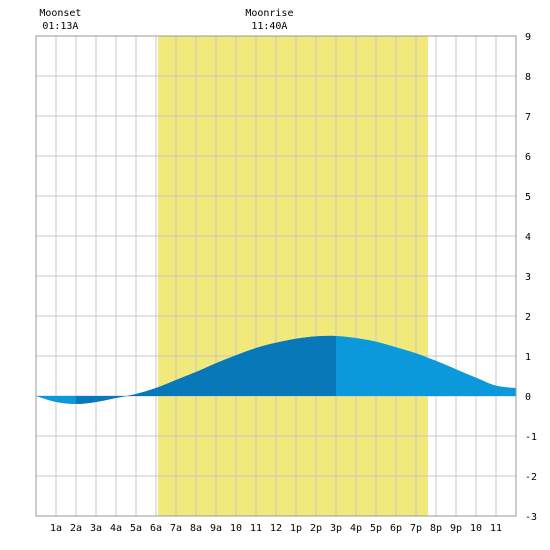 The width and height of the screenshot is (550, 550). I want to click on x-tick-label: 12, so click(276, 528).